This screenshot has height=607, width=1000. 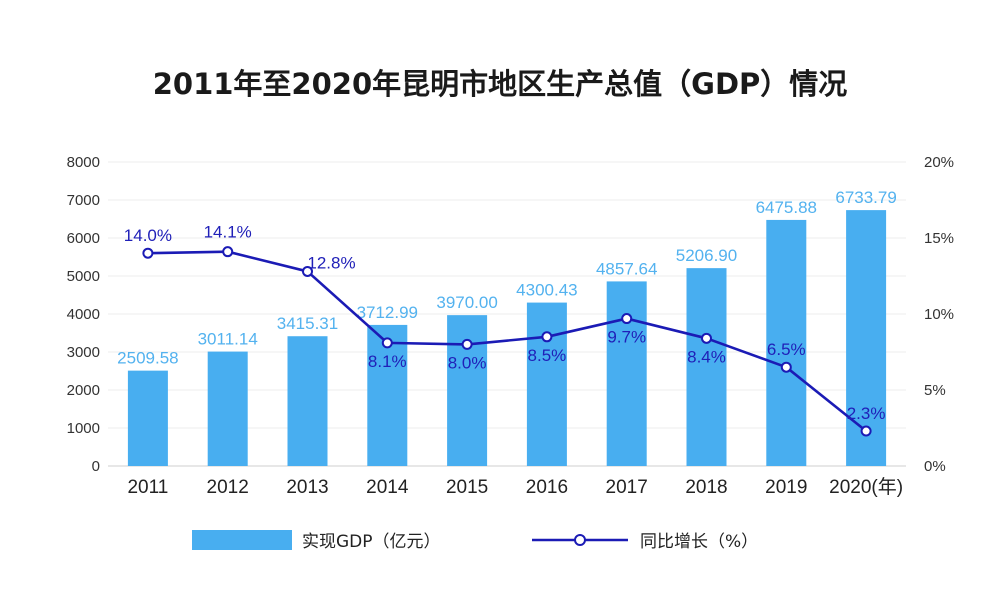 What do you see at coordinates (627, 487) in the screenshot?
I see `x-tick: 2017` at bounding box center [627, 487].